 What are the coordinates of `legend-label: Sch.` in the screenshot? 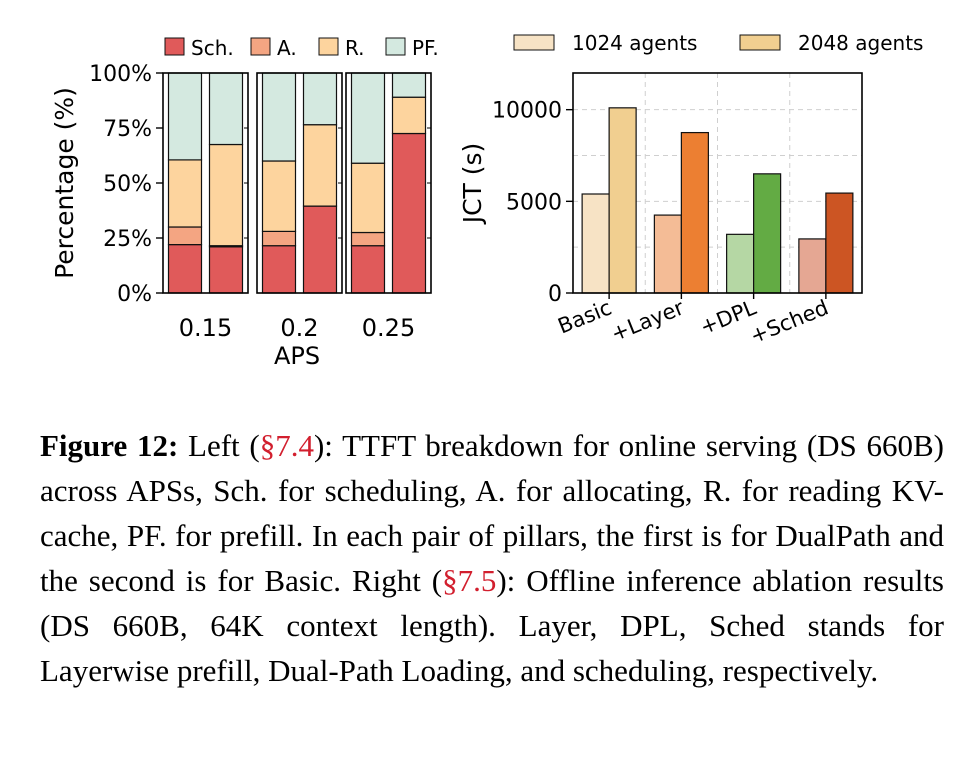 It's located at (212, 48).